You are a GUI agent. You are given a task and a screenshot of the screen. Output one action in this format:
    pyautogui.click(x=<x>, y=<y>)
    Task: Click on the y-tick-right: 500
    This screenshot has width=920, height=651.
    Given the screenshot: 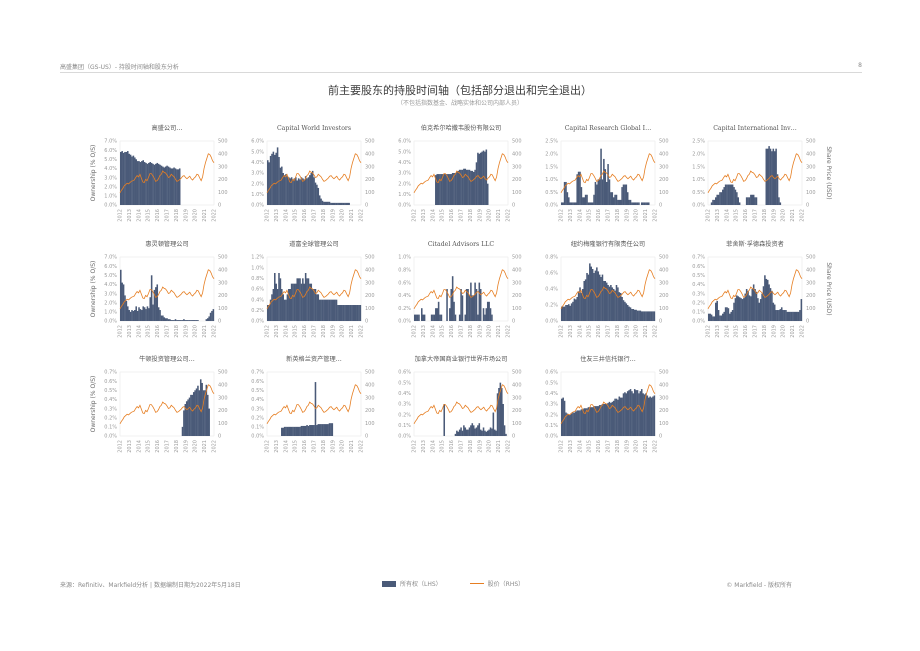 What is the action you would take?
    pyautogui.click(x=223, y=373)
    